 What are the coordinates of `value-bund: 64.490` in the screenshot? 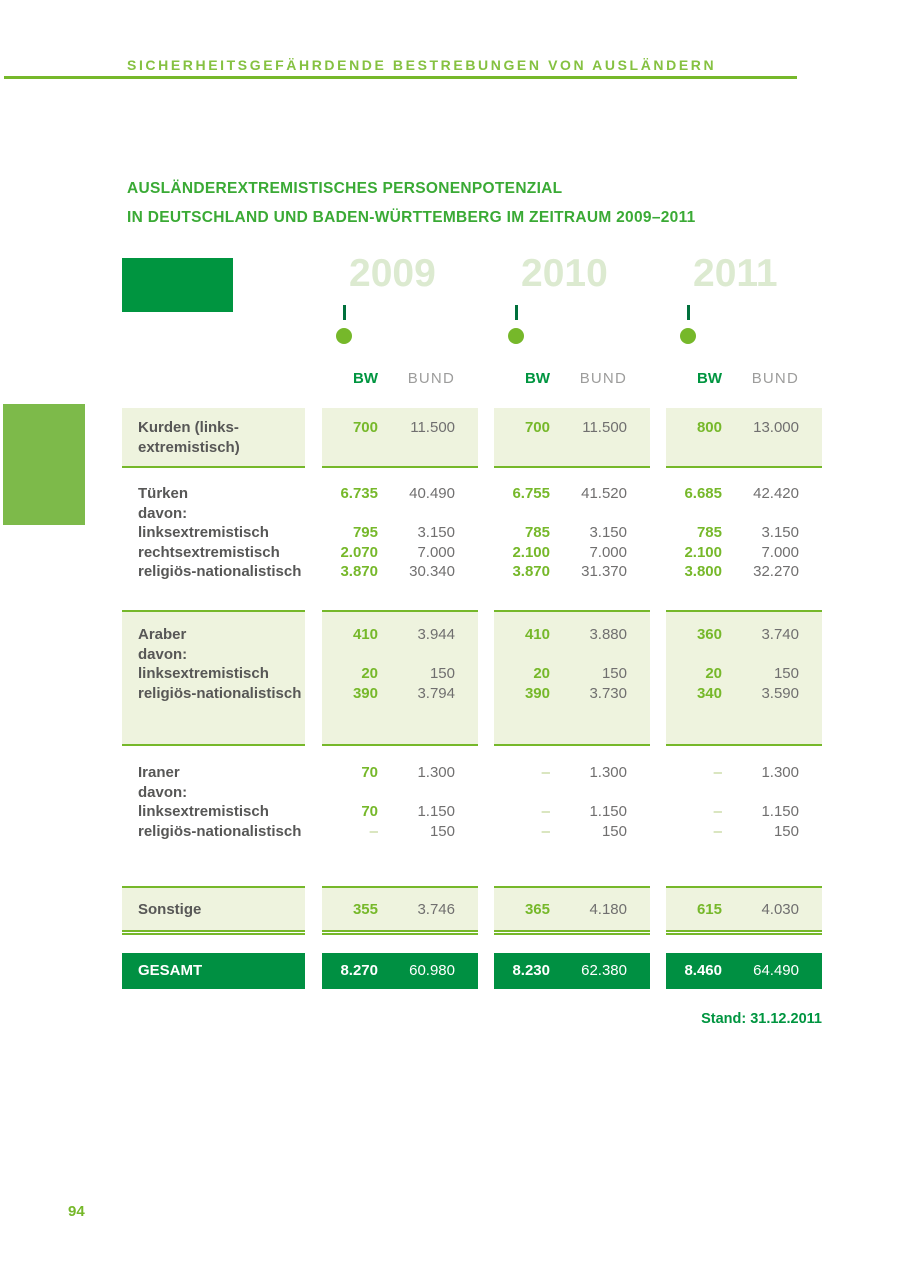 It's located at (776, 970).